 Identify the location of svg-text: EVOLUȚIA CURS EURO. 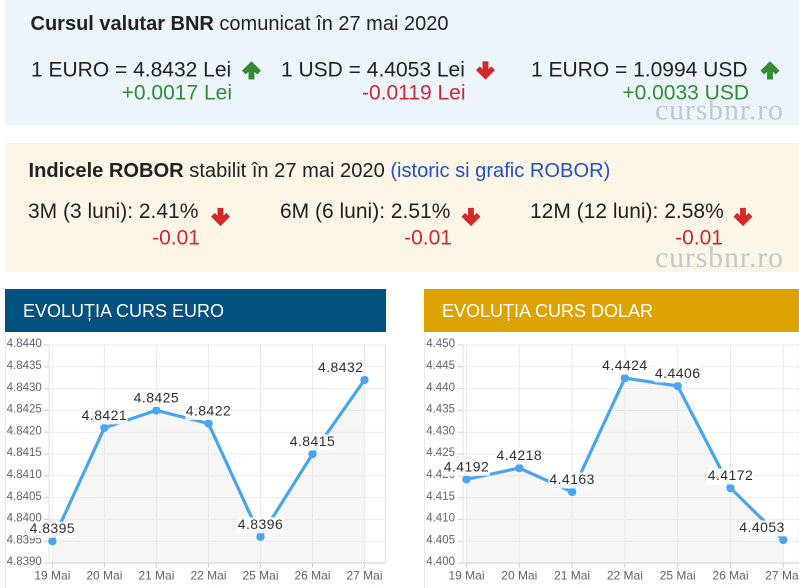
(123, 311).